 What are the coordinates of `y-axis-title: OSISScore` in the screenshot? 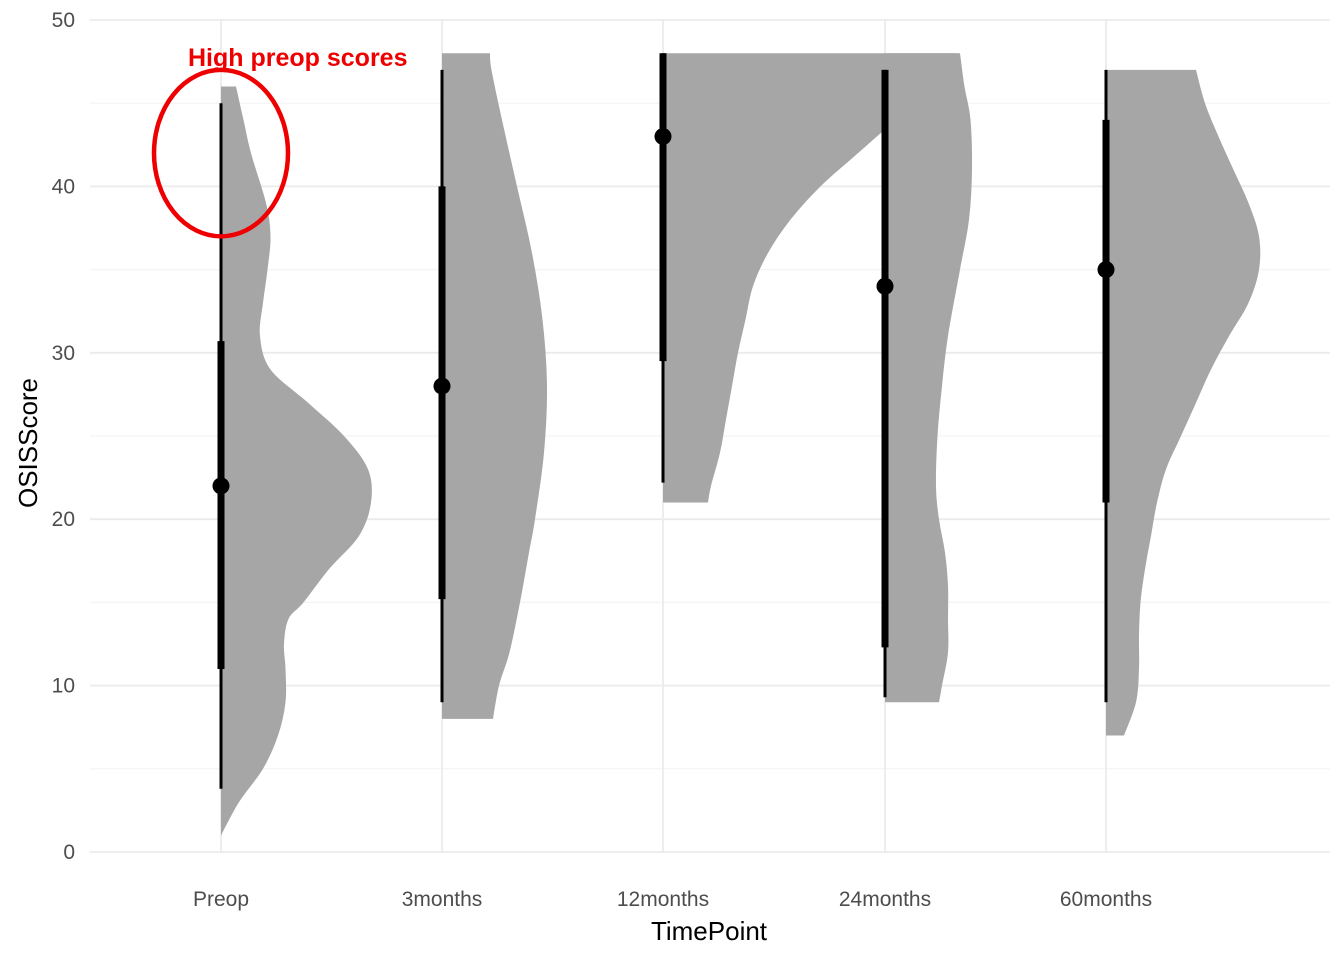 It's located at (28, 443).